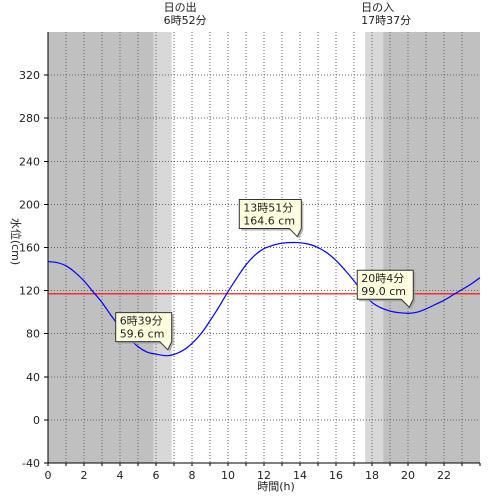  Describe the element at coordinates (382, 278) in the screenshot. I see `annotation-time: 20時4分` at that location.